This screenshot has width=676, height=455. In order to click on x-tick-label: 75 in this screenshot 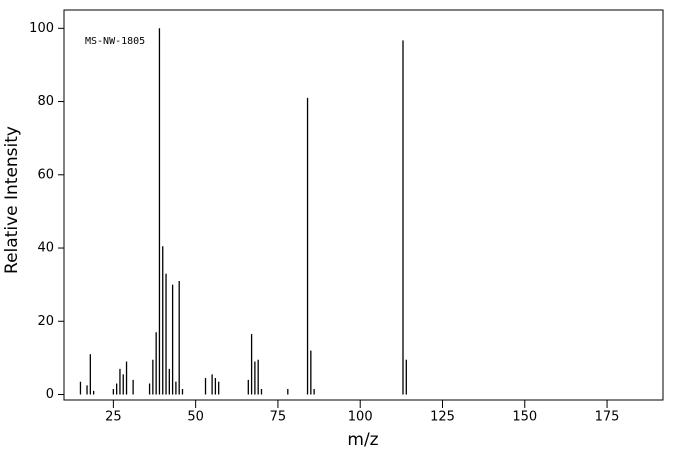, I will do `click(278, 417)`.